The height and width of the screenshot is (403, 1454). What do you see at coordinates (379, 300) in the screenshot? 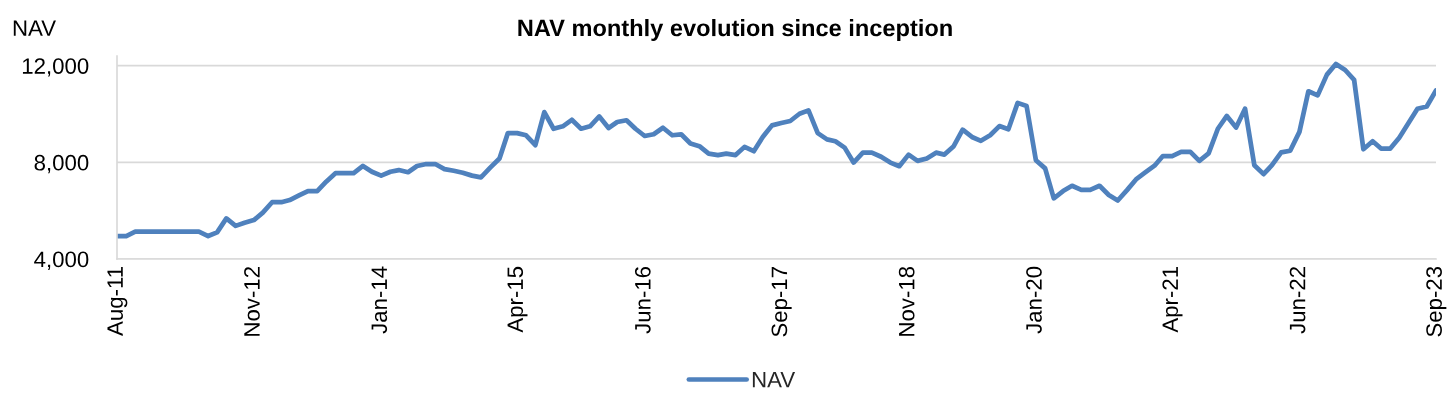
I see `x-tick-label: Jan-14` at bounding box center [379, 300].